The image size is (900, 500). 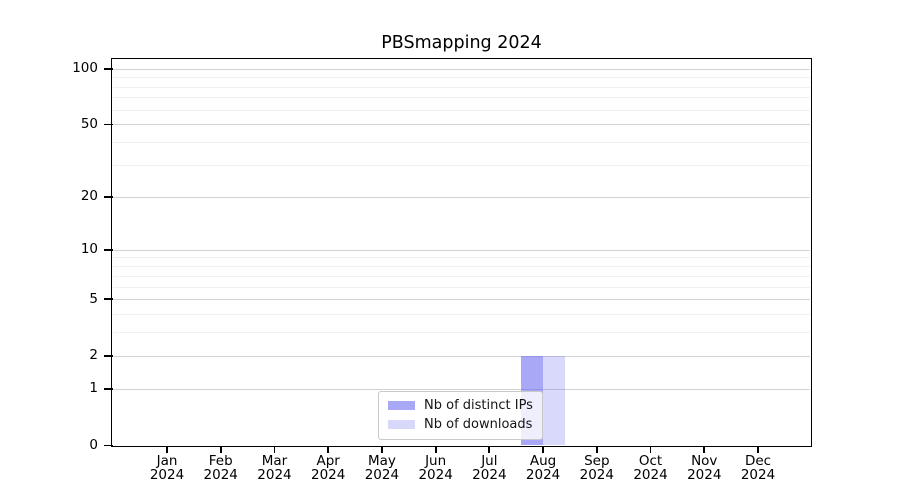 I want to click on x-tick-label-month: Aug, so click(x=543, y=460).